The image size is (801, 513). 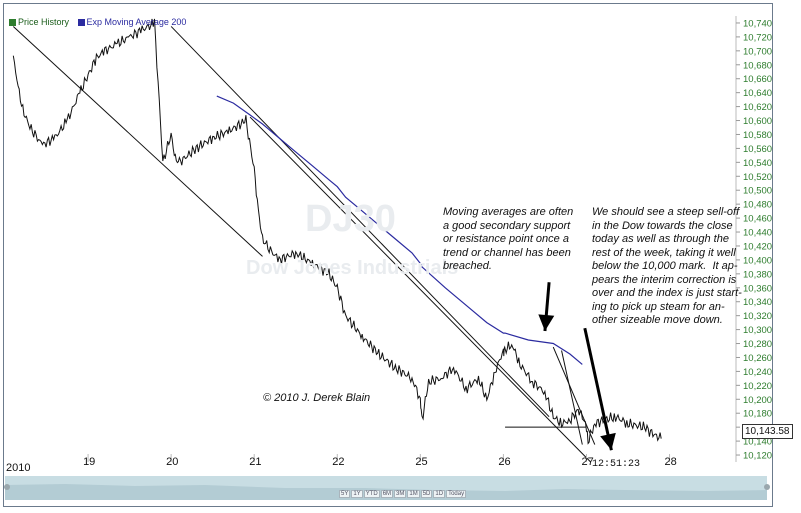 What do you see at coordinates (371, 494) in the screenshot?
I see `zoom-button-ytd: YTD` at bounding box center [371, 494].